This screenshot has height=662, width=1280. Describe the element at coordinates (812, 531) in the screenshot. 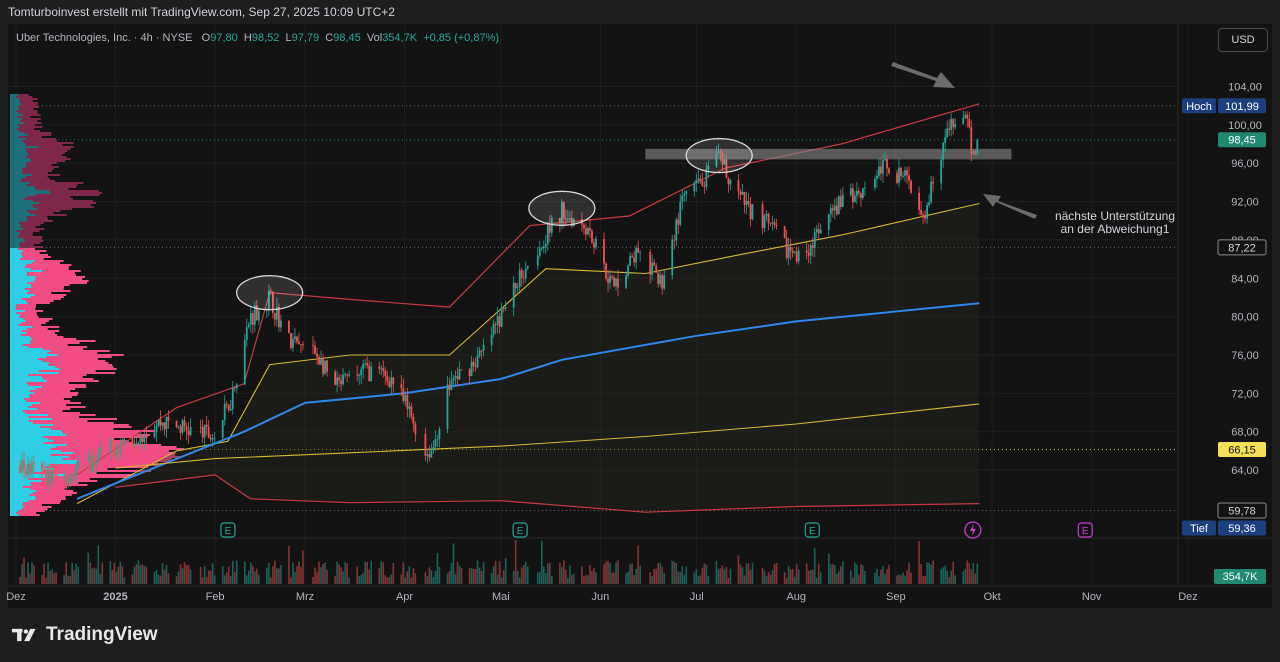

I see `earnings-icon-label: E` at that location.